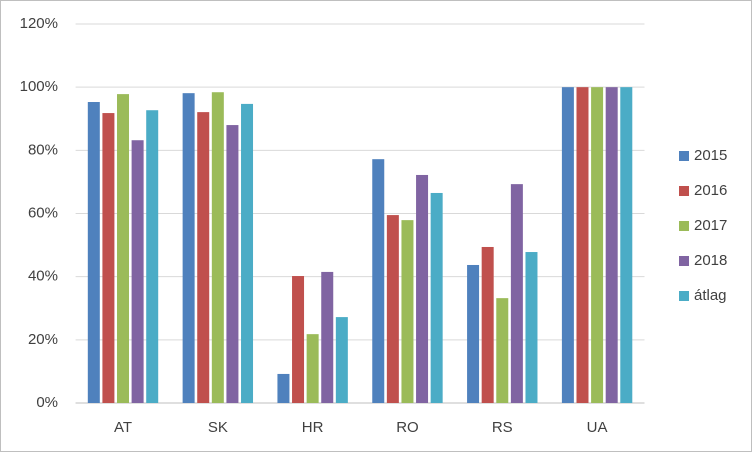 The width and height of the screenshot is (752, 452). What do you see at coordinates (710, 295) in the screenshot?
I see `legend-label: átlag` at bounding box center [710, 295].